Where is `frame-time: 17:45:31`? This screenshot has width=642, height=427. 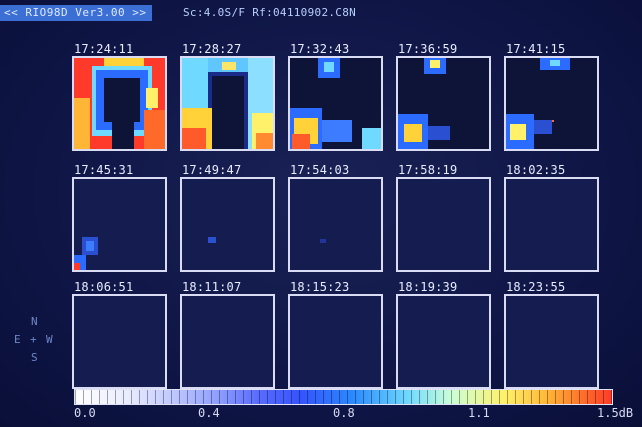 frame-time: 17:45:31 is located at coordinates (104, 170).